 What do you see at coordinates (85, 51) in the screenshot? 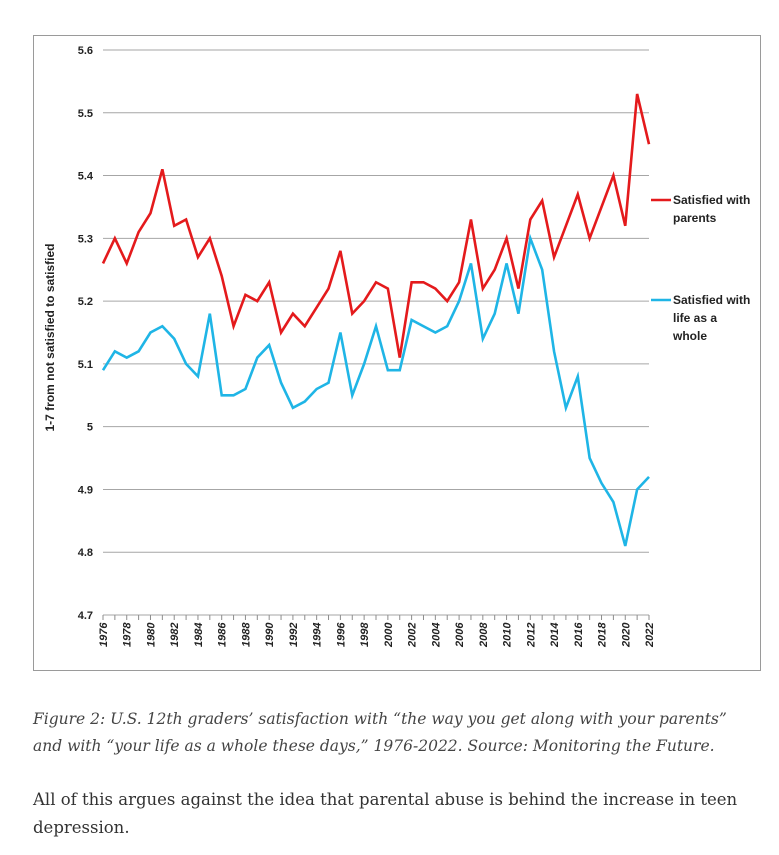
I see `y-tick-label: 5.6` at bounding box center [85, 51].